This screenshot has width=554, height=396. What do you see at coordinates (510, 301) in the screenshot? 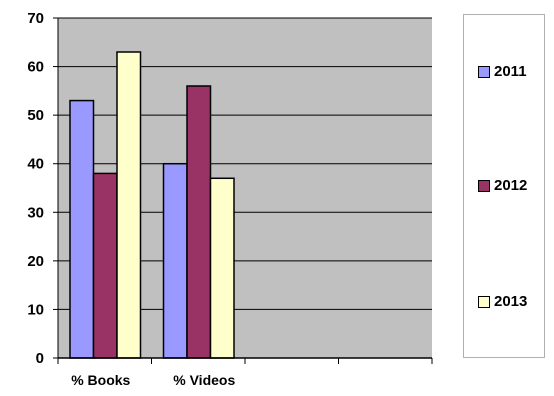
I see `legend-label-2013: 2013` at bounding box center [510, 301].